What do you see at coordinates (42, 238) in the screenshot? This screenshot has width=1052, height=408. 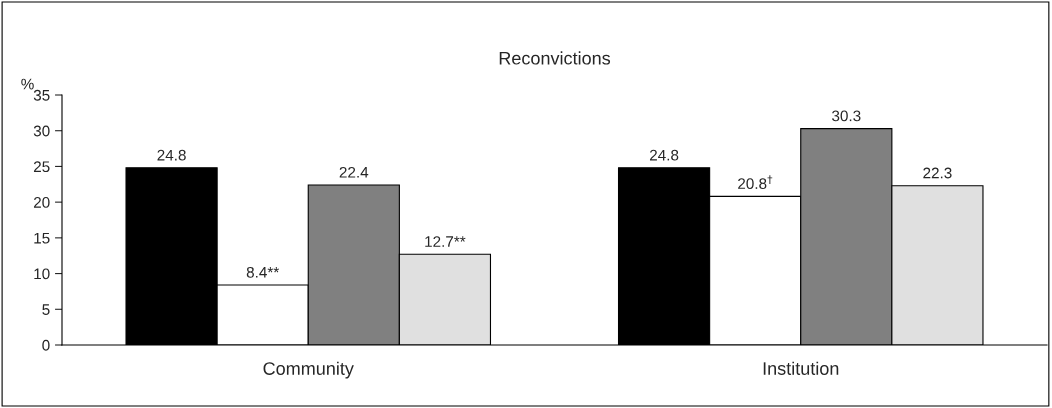 I see `y-tick-label: 15` at bounding box center [42, 238].